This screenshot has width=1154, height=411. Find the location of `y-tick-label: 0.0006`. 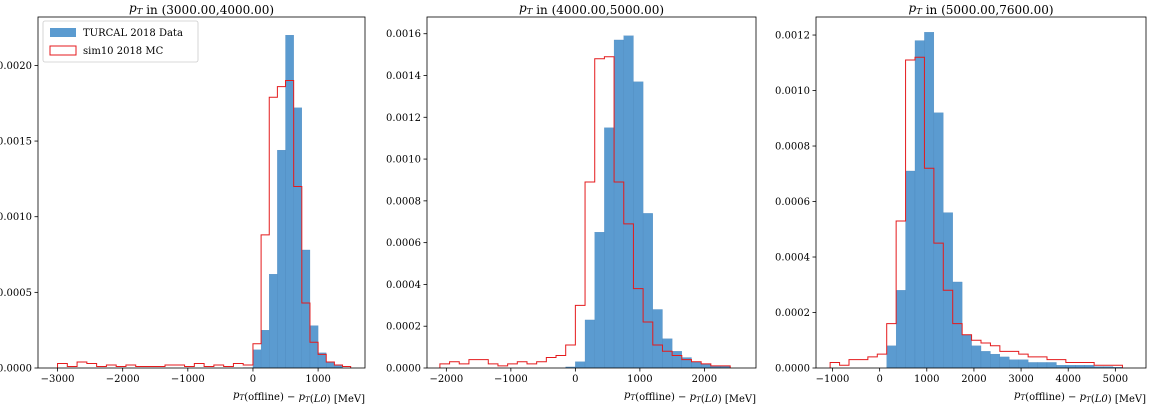

y-tick-label: 0.0006 is located at coordinates (403, 243).